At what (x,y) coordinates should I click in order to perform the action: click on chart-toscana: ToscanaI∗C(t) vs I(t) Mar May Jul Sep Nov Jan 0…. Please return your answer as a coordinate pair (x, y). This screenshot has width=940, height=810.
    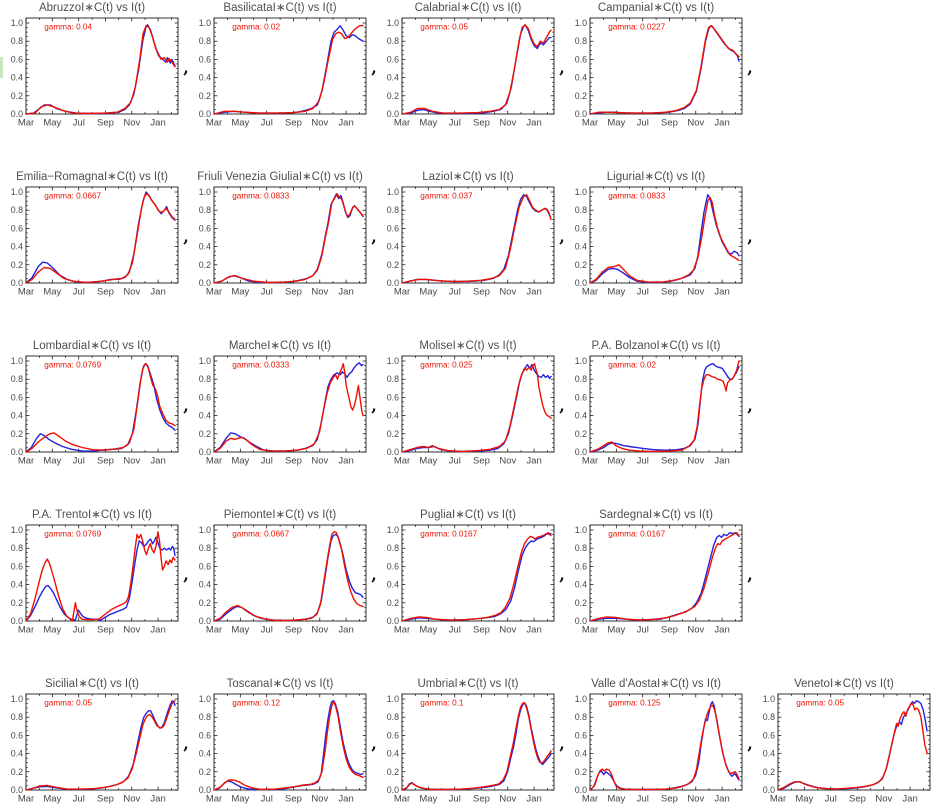
    Looking at the image, I should click on (280, 744).